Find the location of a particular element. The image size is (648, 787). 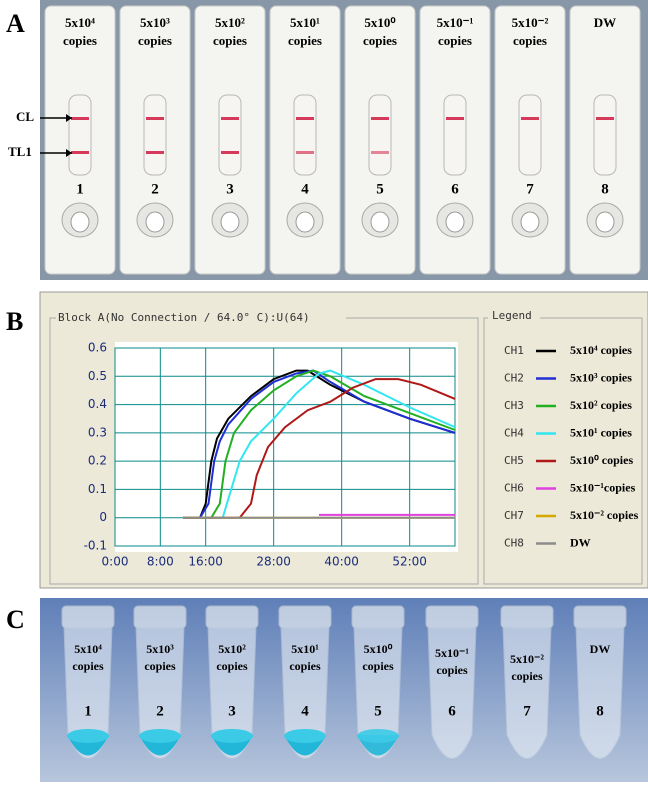

x-tick-label: 8:00 is located at coordinates (160, 562).